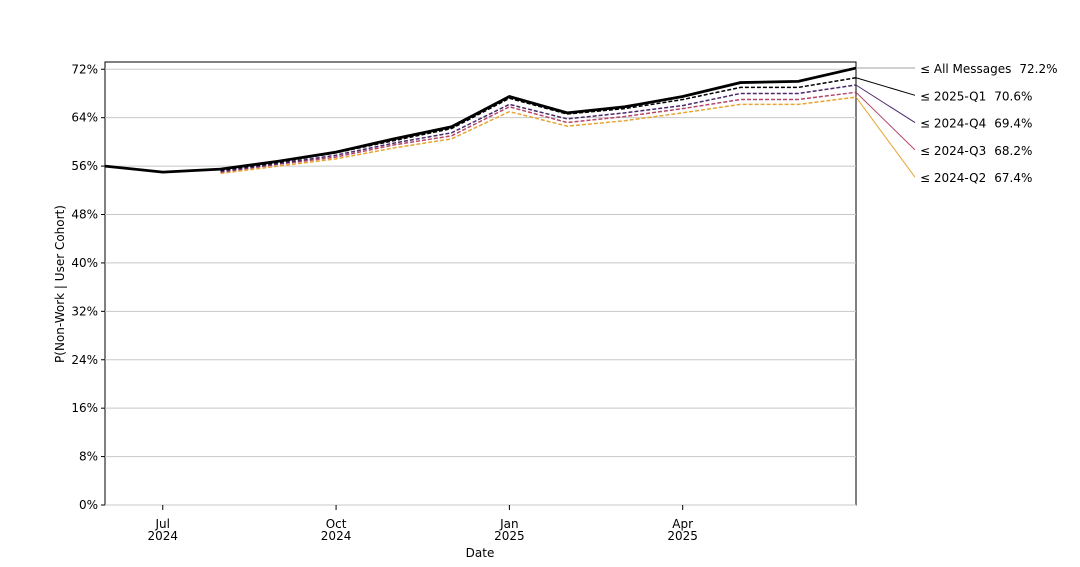 Image resolution: width=1080 pixels, height=567 pixels. What do you see at coordinates (953, 178) in the screenshot?
I see `legend-name: ≤ 2024-Q2` at bounding box center [953, 178].